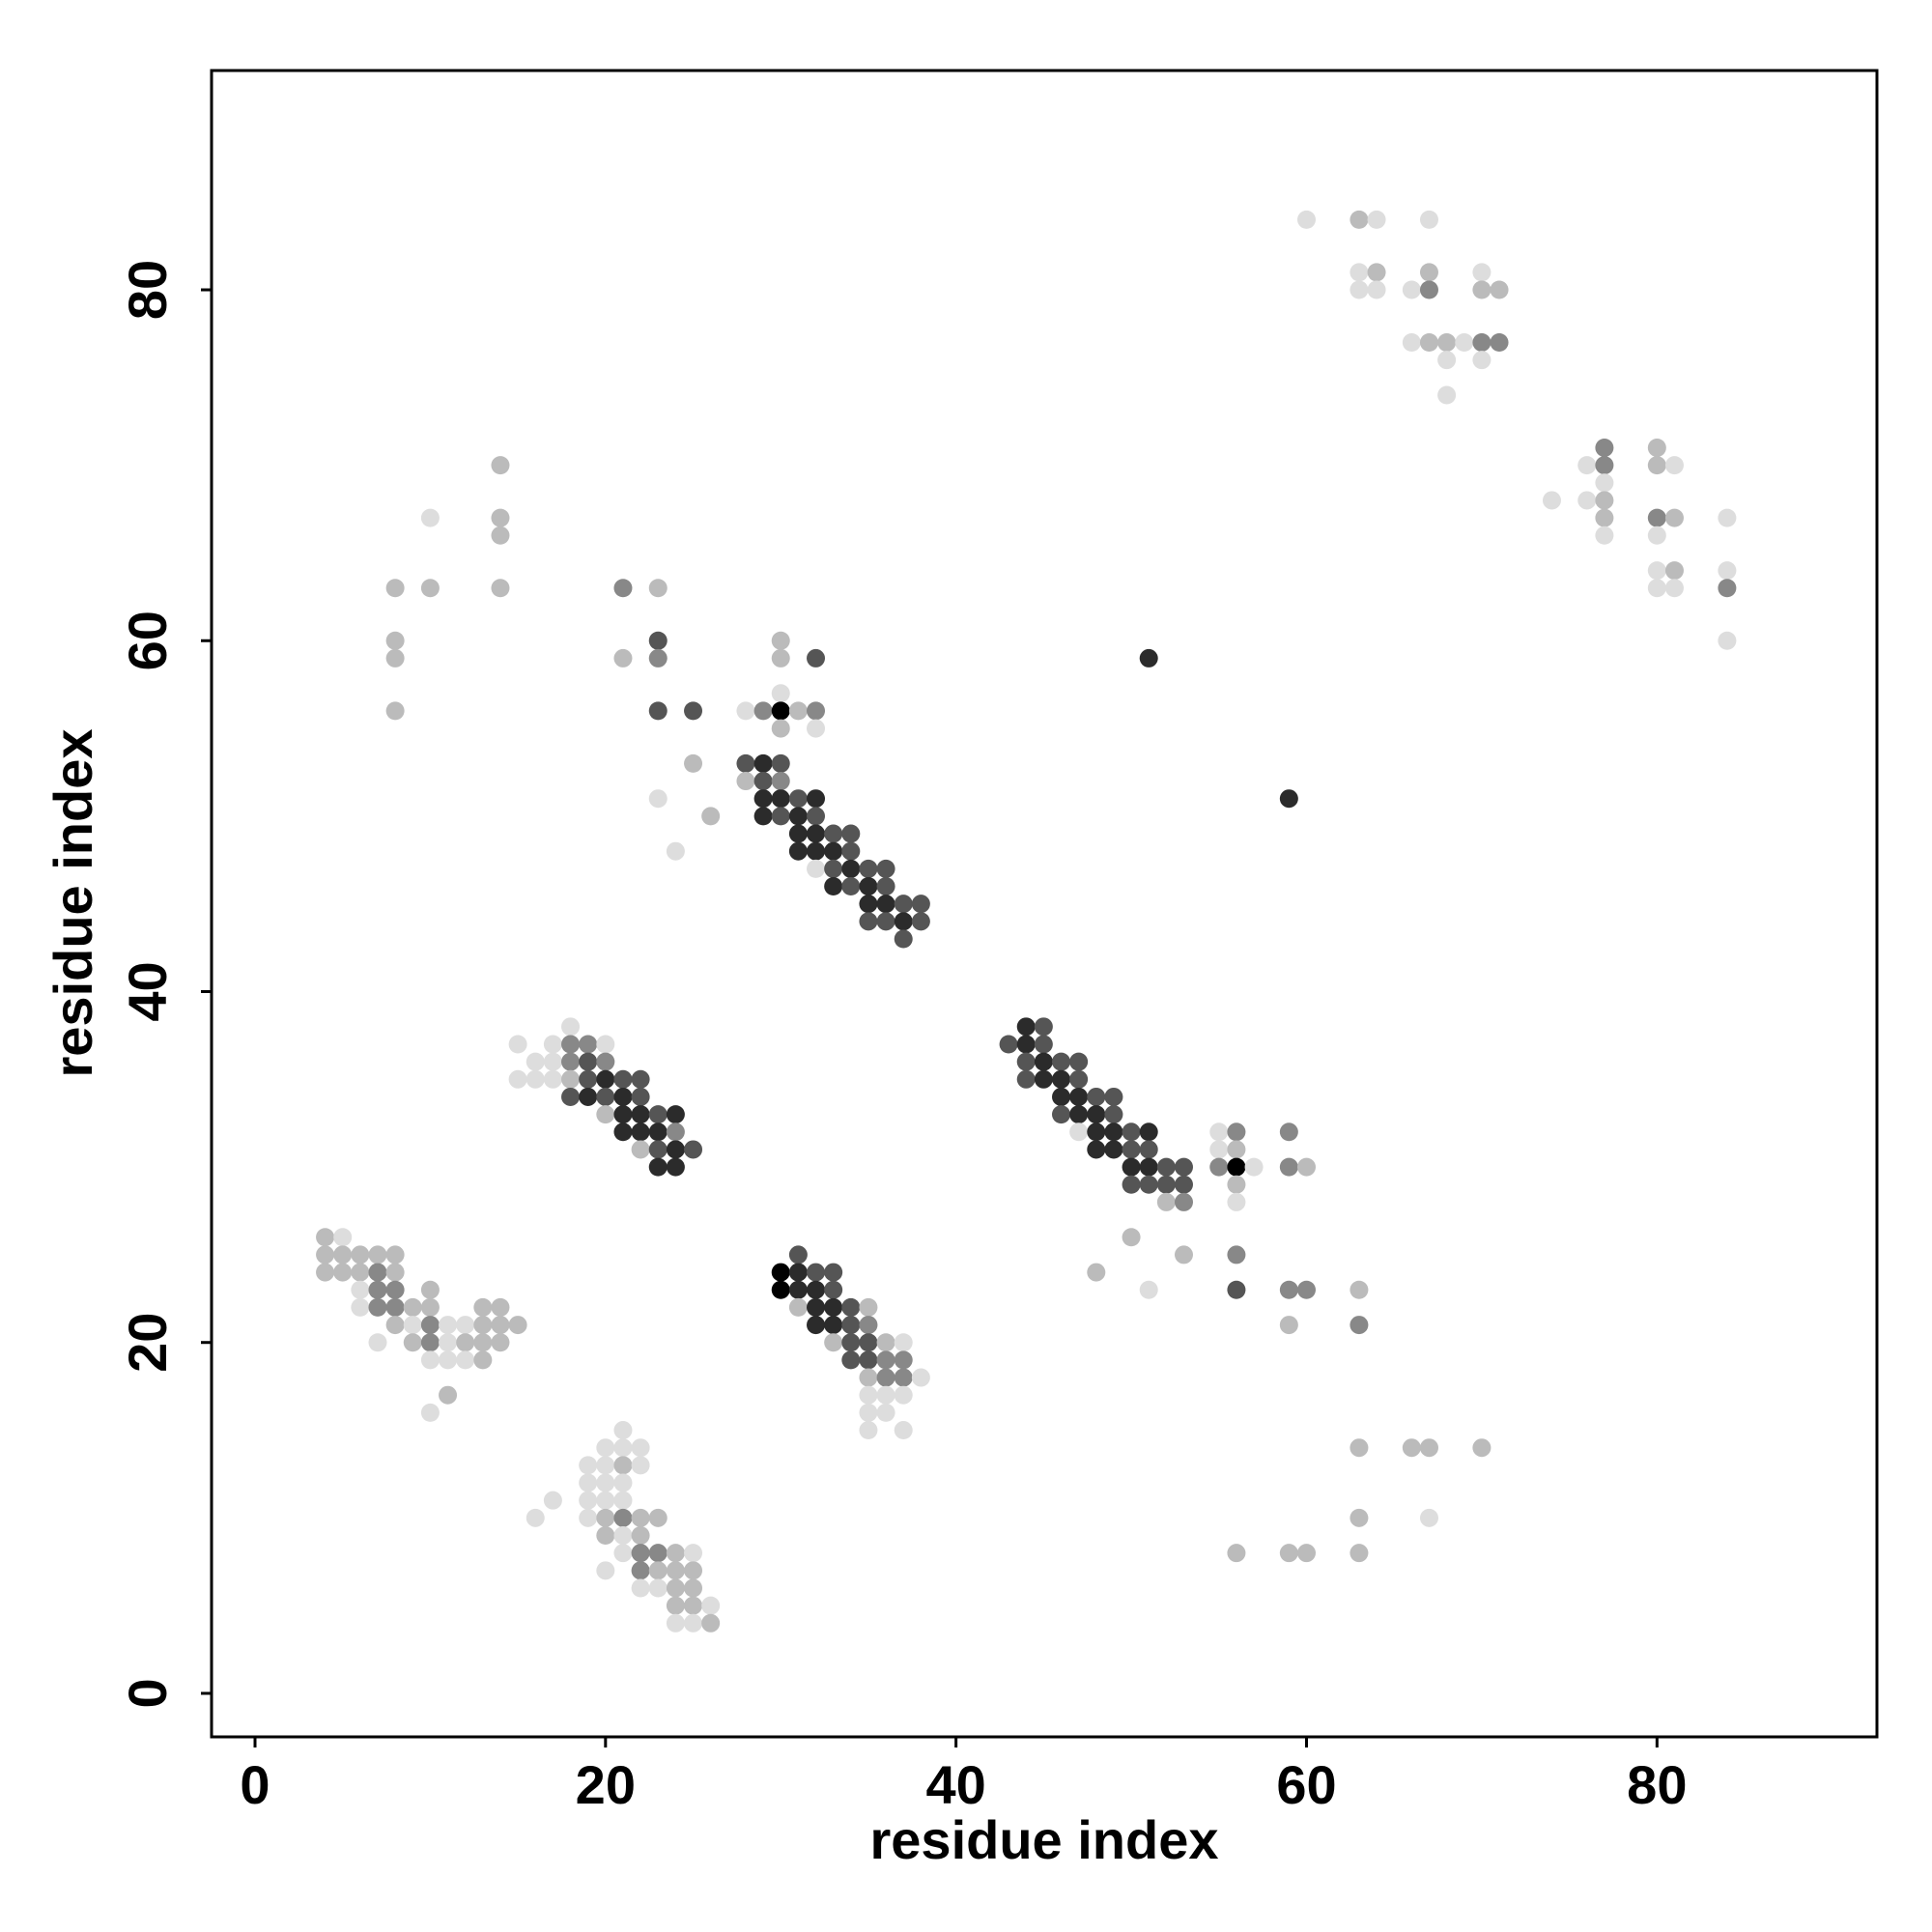 This screenshot has width=1932, height=1932. I want to click on x-tick-label: 20, so click(606, 1784).